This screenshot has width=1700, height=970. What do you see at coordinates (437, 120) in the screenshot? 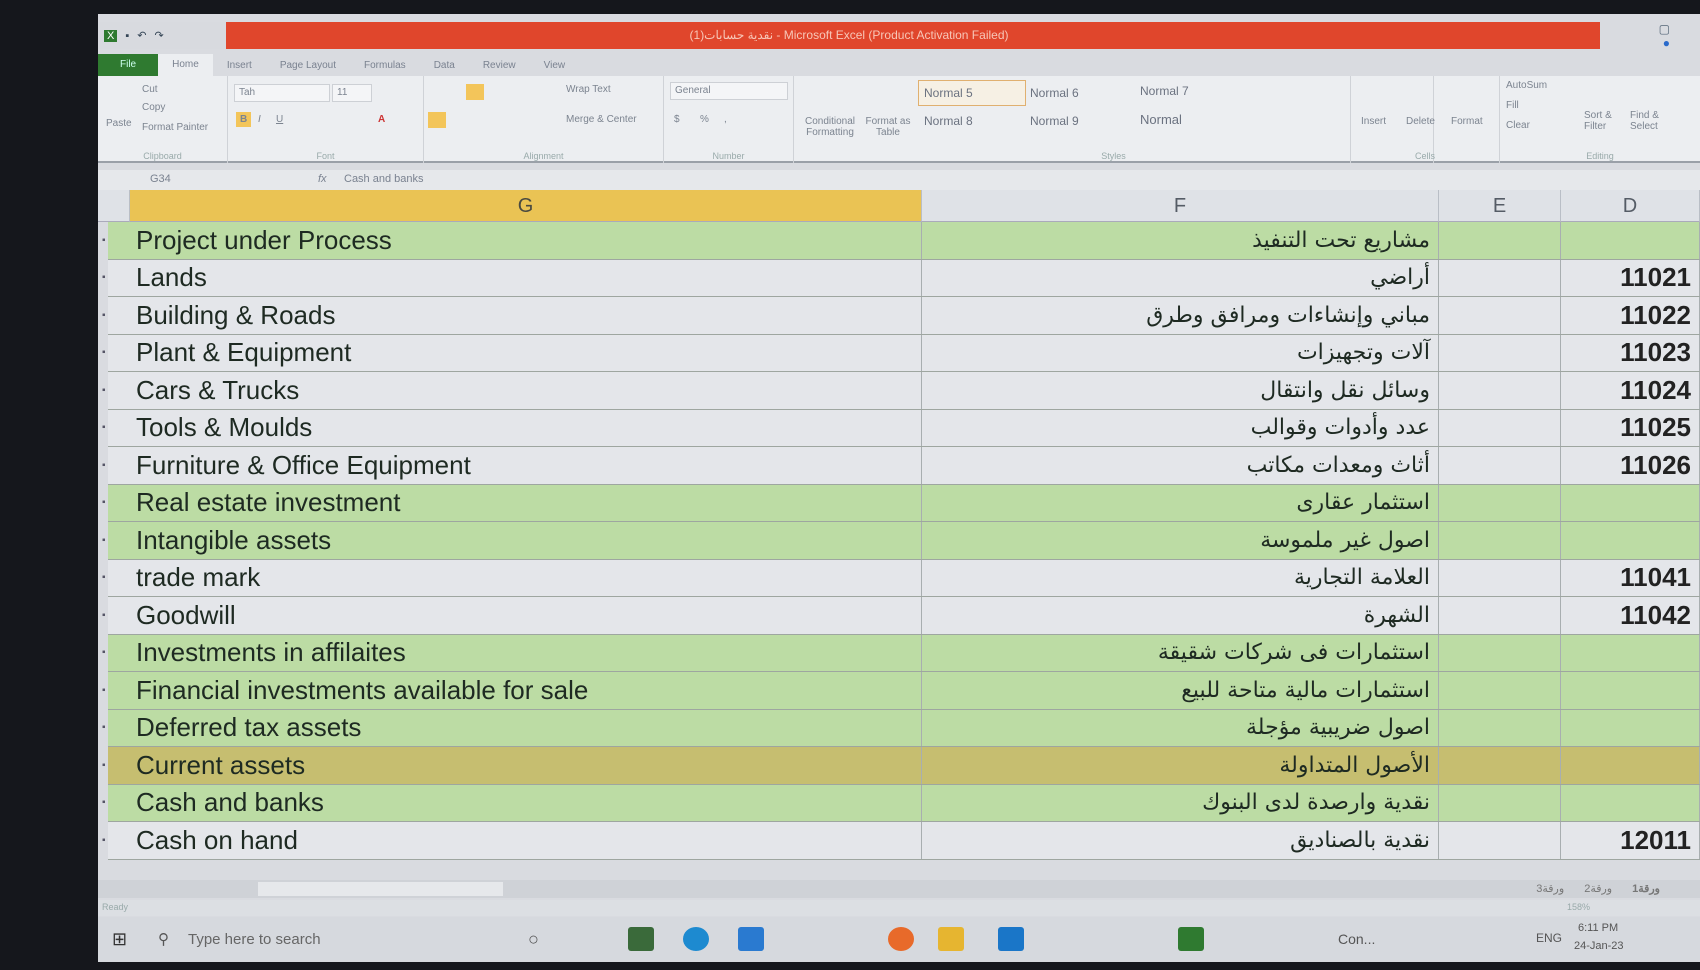
I see `align-left-icon` at bounding box center [437, 120].